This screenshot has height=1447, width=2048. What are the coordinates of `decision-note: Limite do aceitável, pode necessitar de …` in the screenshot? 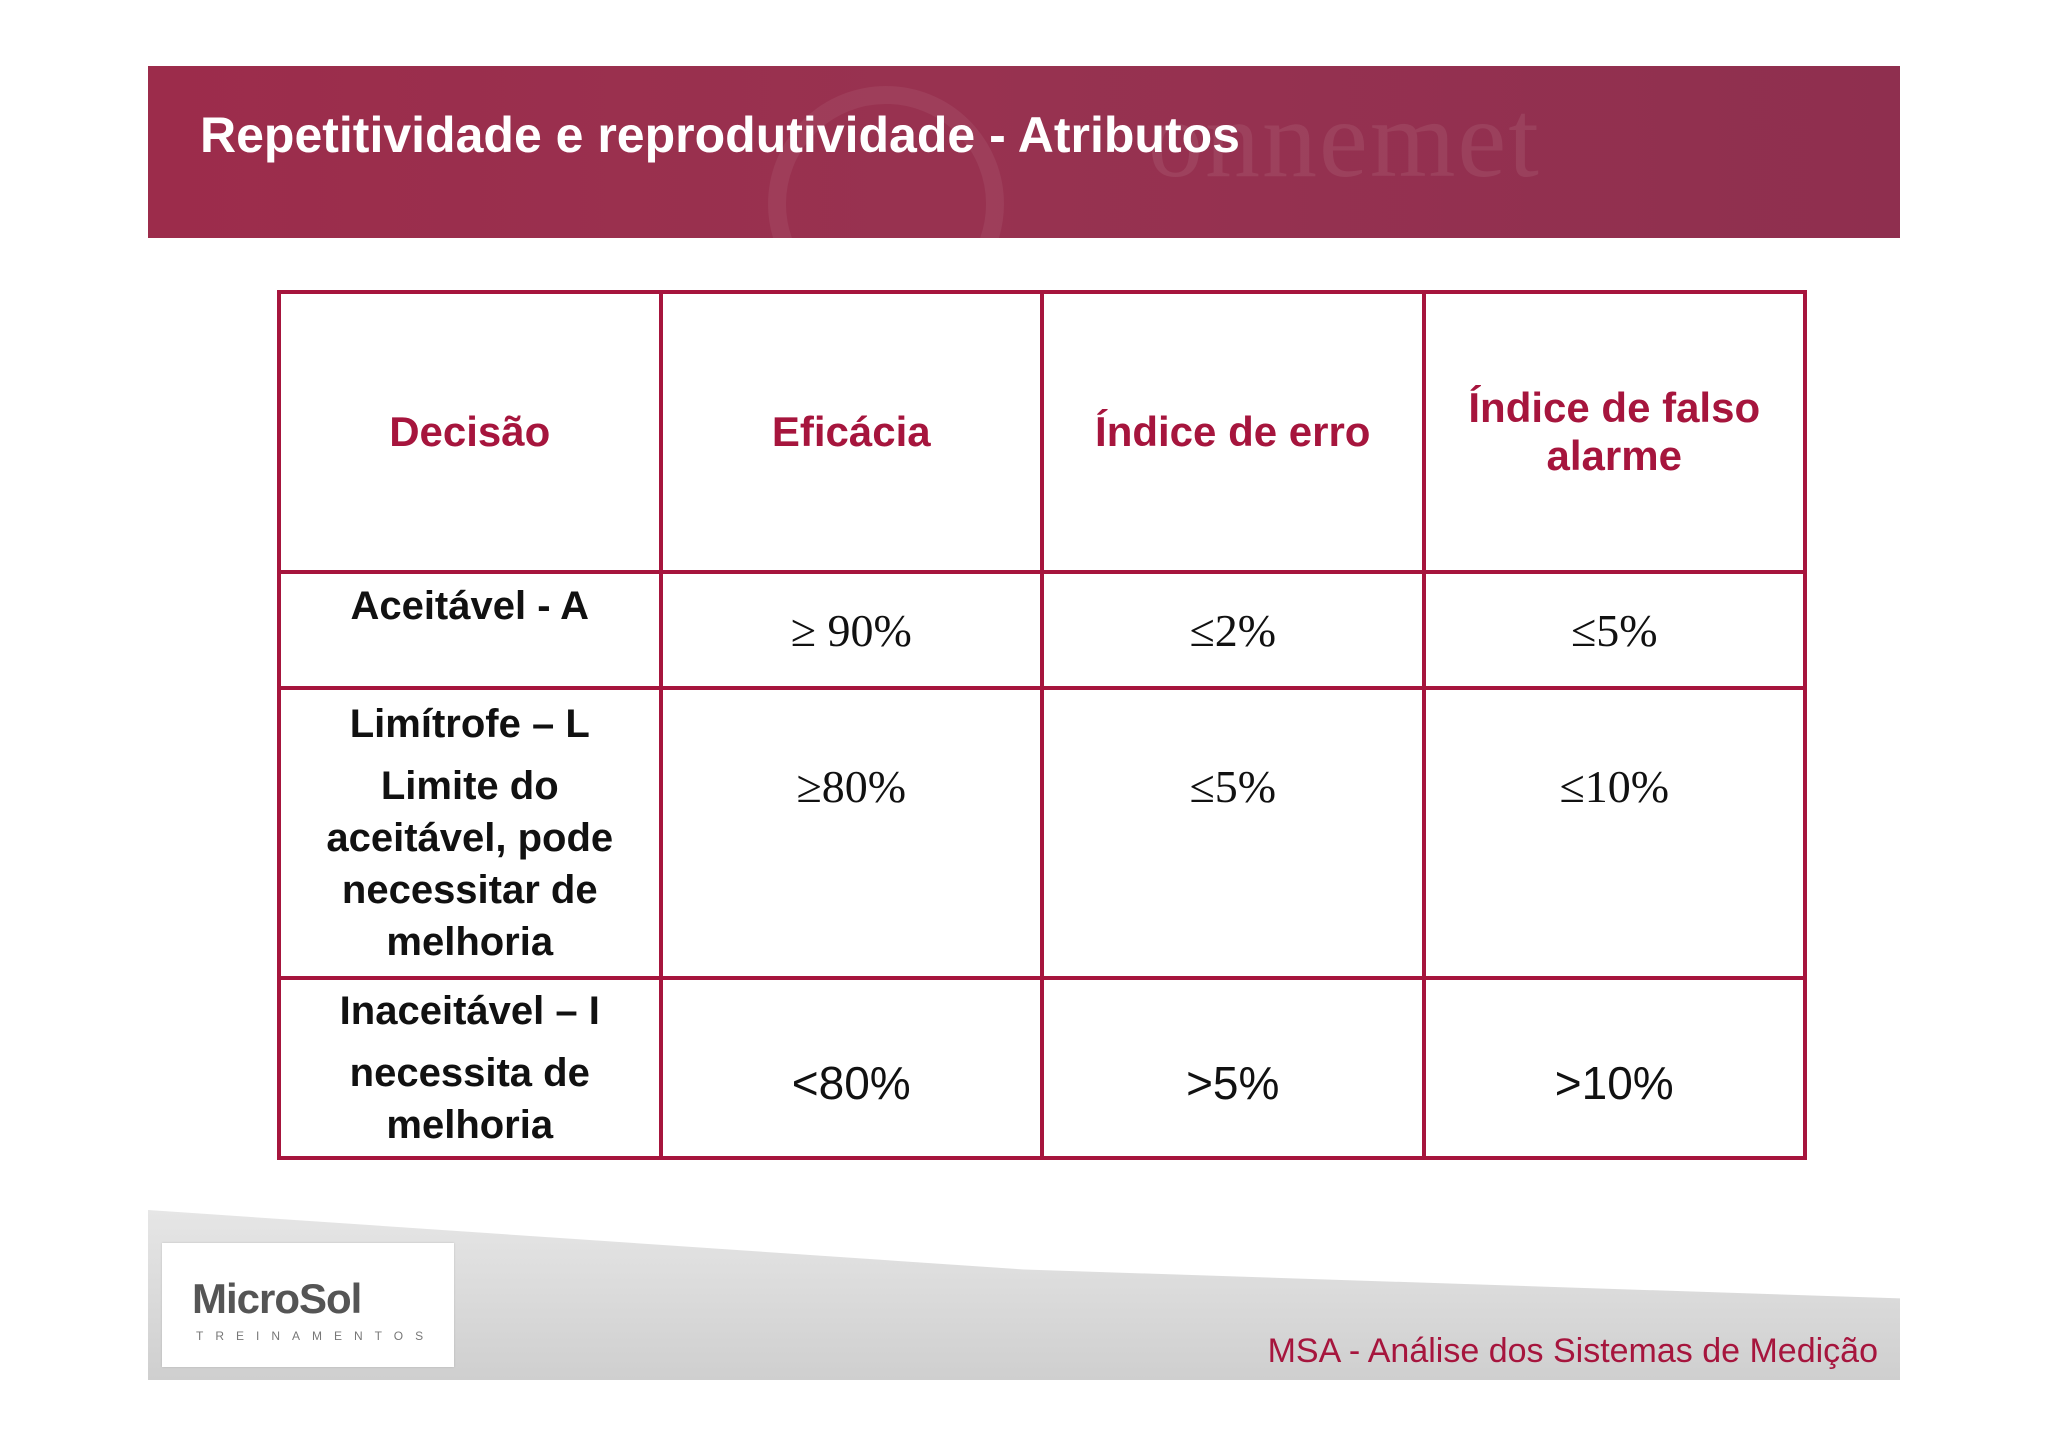 It's located at (470, 864).